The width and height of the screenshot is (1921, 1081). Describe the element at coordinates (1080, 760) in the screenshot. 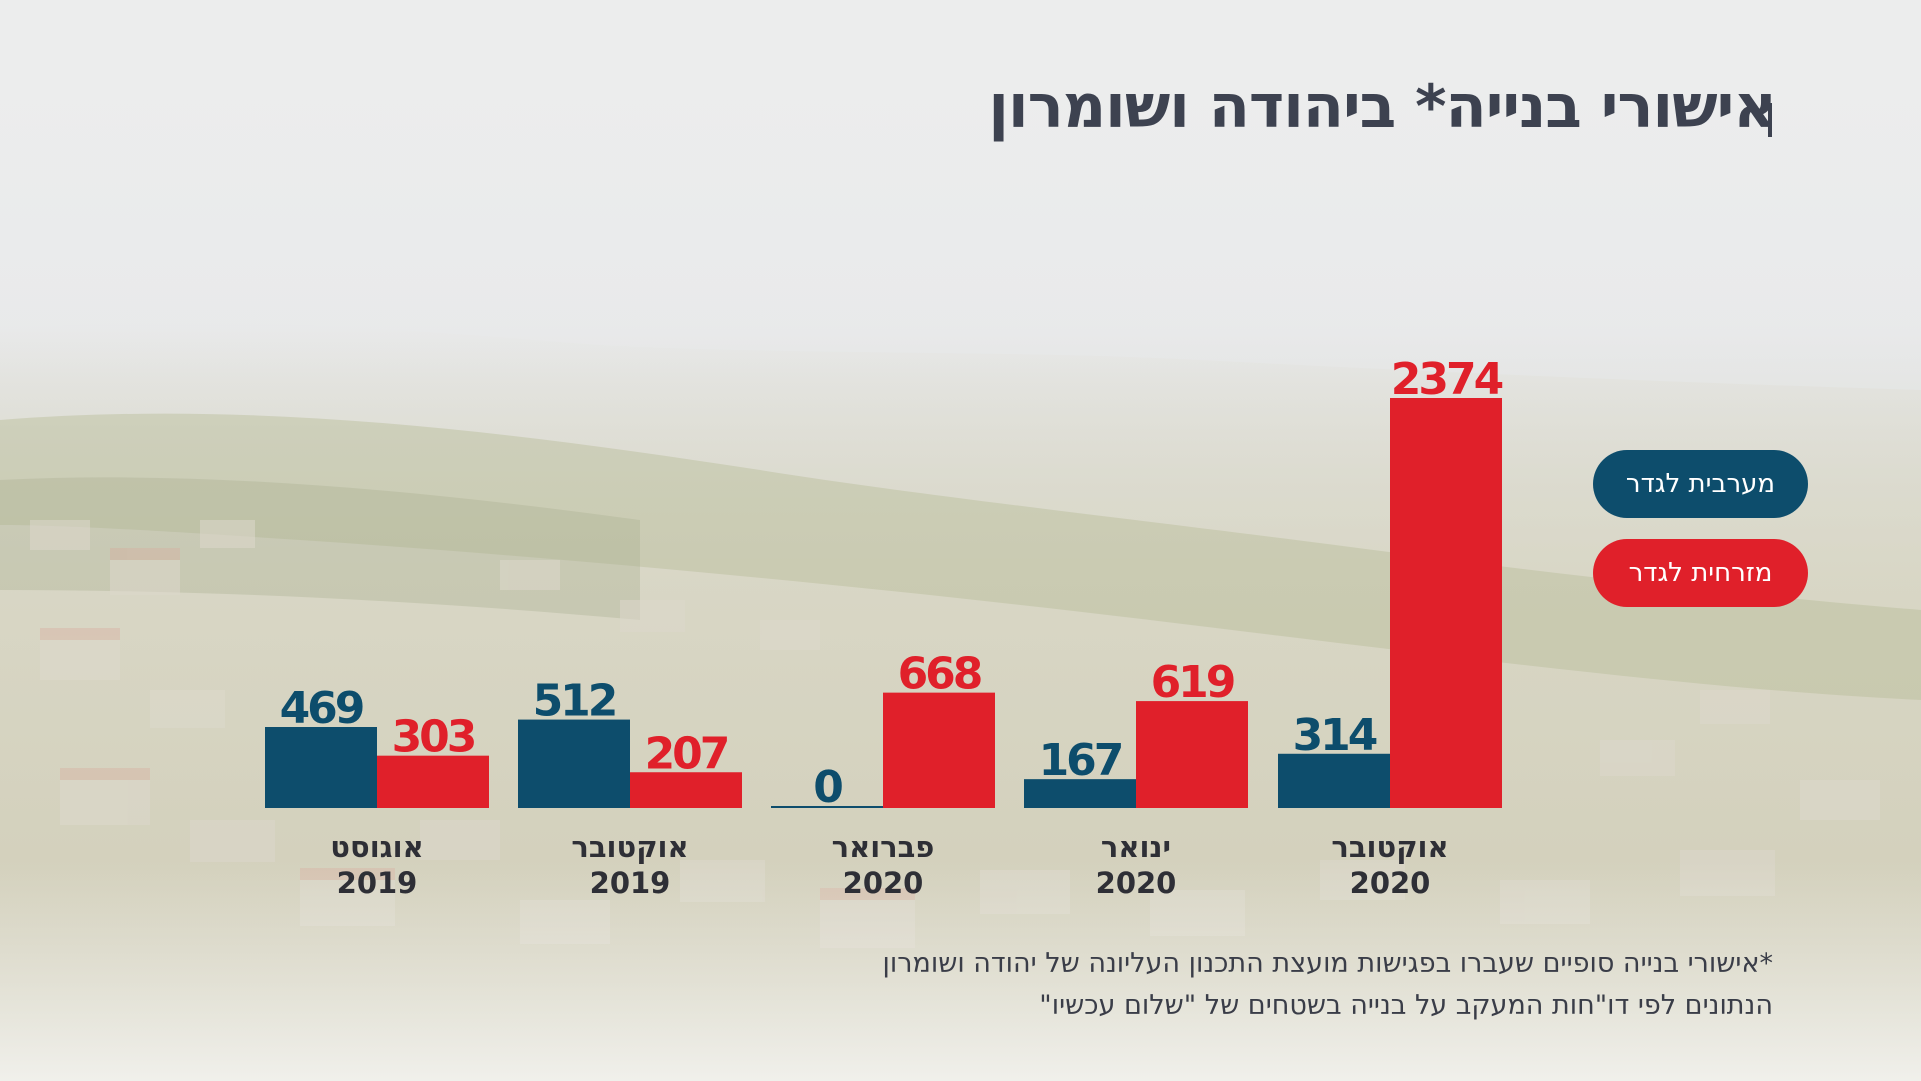

I see `value-label-west-3: 167` at that location.